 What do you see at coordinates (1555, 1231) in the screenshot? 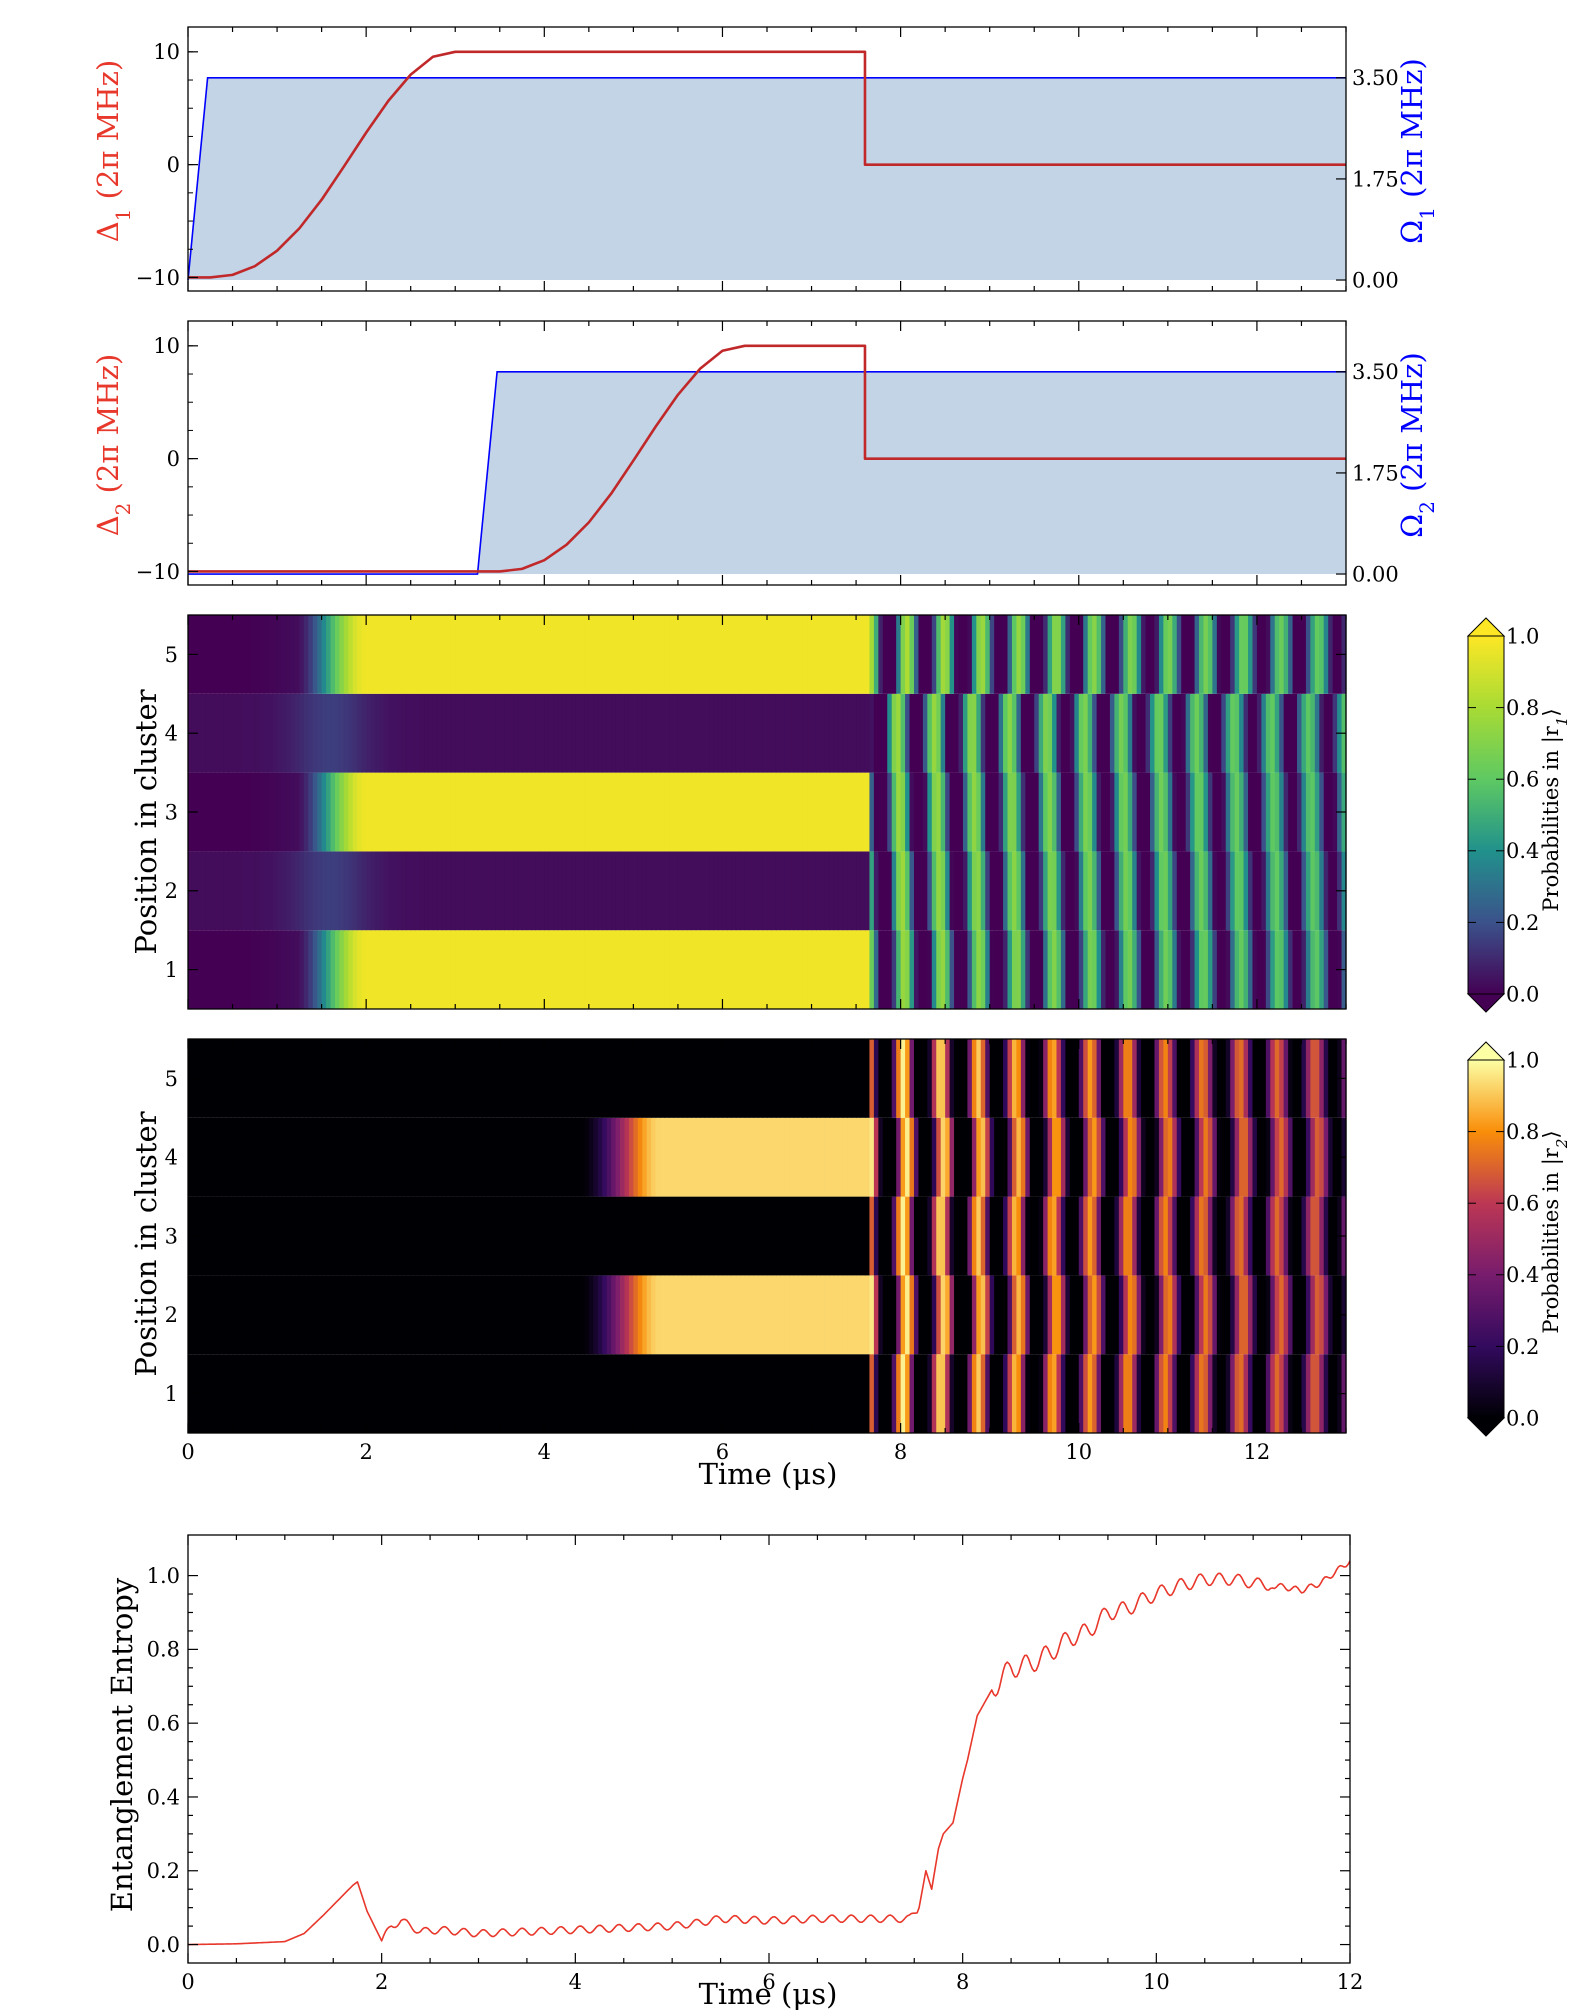
I see `colorbar-label: Probabilities in |r2⟩` at bounding box center [1555, 1231].